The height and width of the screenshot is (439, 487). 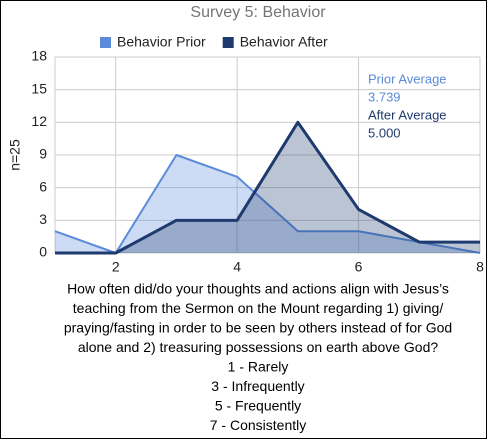 What do you see at coordinates (116, 267) in the screenshot?
I see `x-tick-label: 2` at bounding box center [116, 267].